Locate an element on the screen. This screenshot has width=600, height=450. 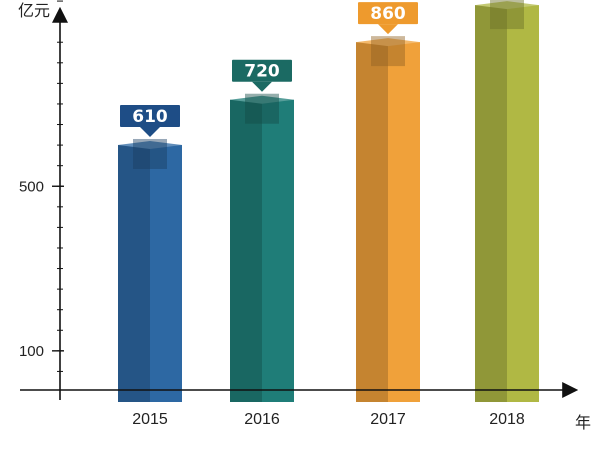
data-label-text: 860 is located at coordinates (388, 14).